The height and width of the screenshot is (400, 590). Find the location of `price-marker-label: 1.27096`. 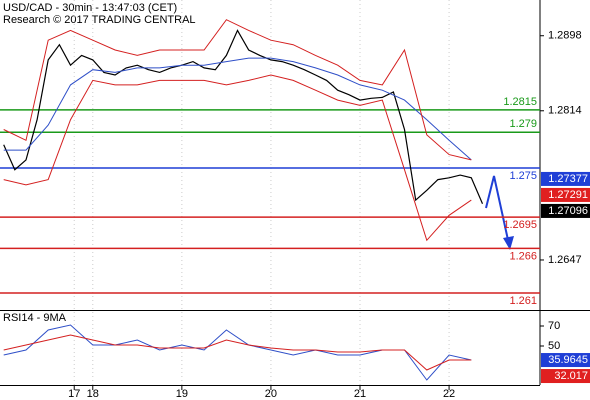

price-marker-label: 1.27096 is located at coordinates (568, 211).